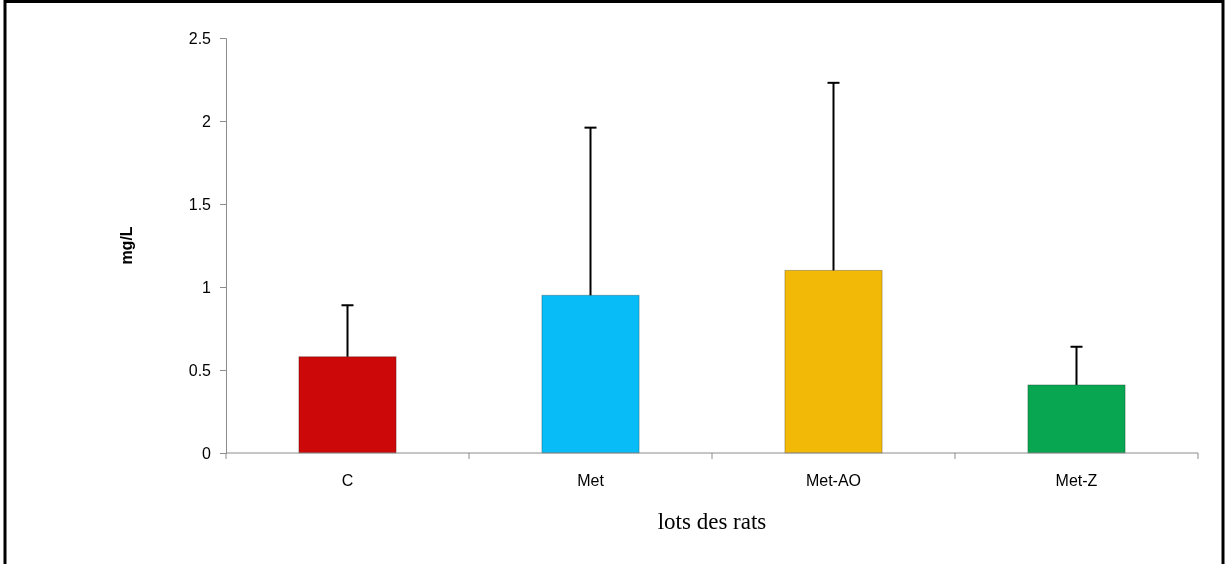 This screenshot has height=564, width=1225. What do you see at coordinates (712, 521) in the screenshot?
I see `x-axis-title: lots des rats` at bounding box center [712, 521].